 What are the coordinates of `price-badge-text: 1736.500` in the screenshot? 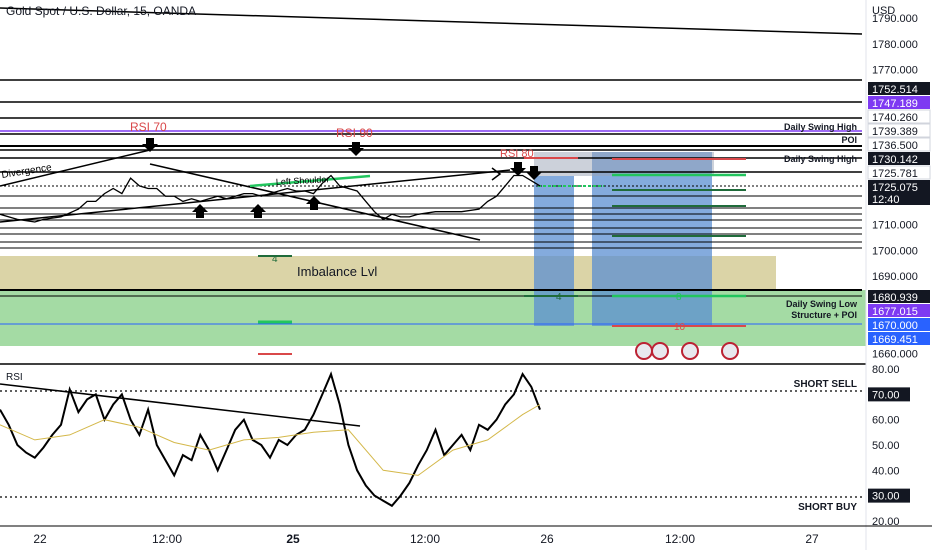 It's located at (895, 146).